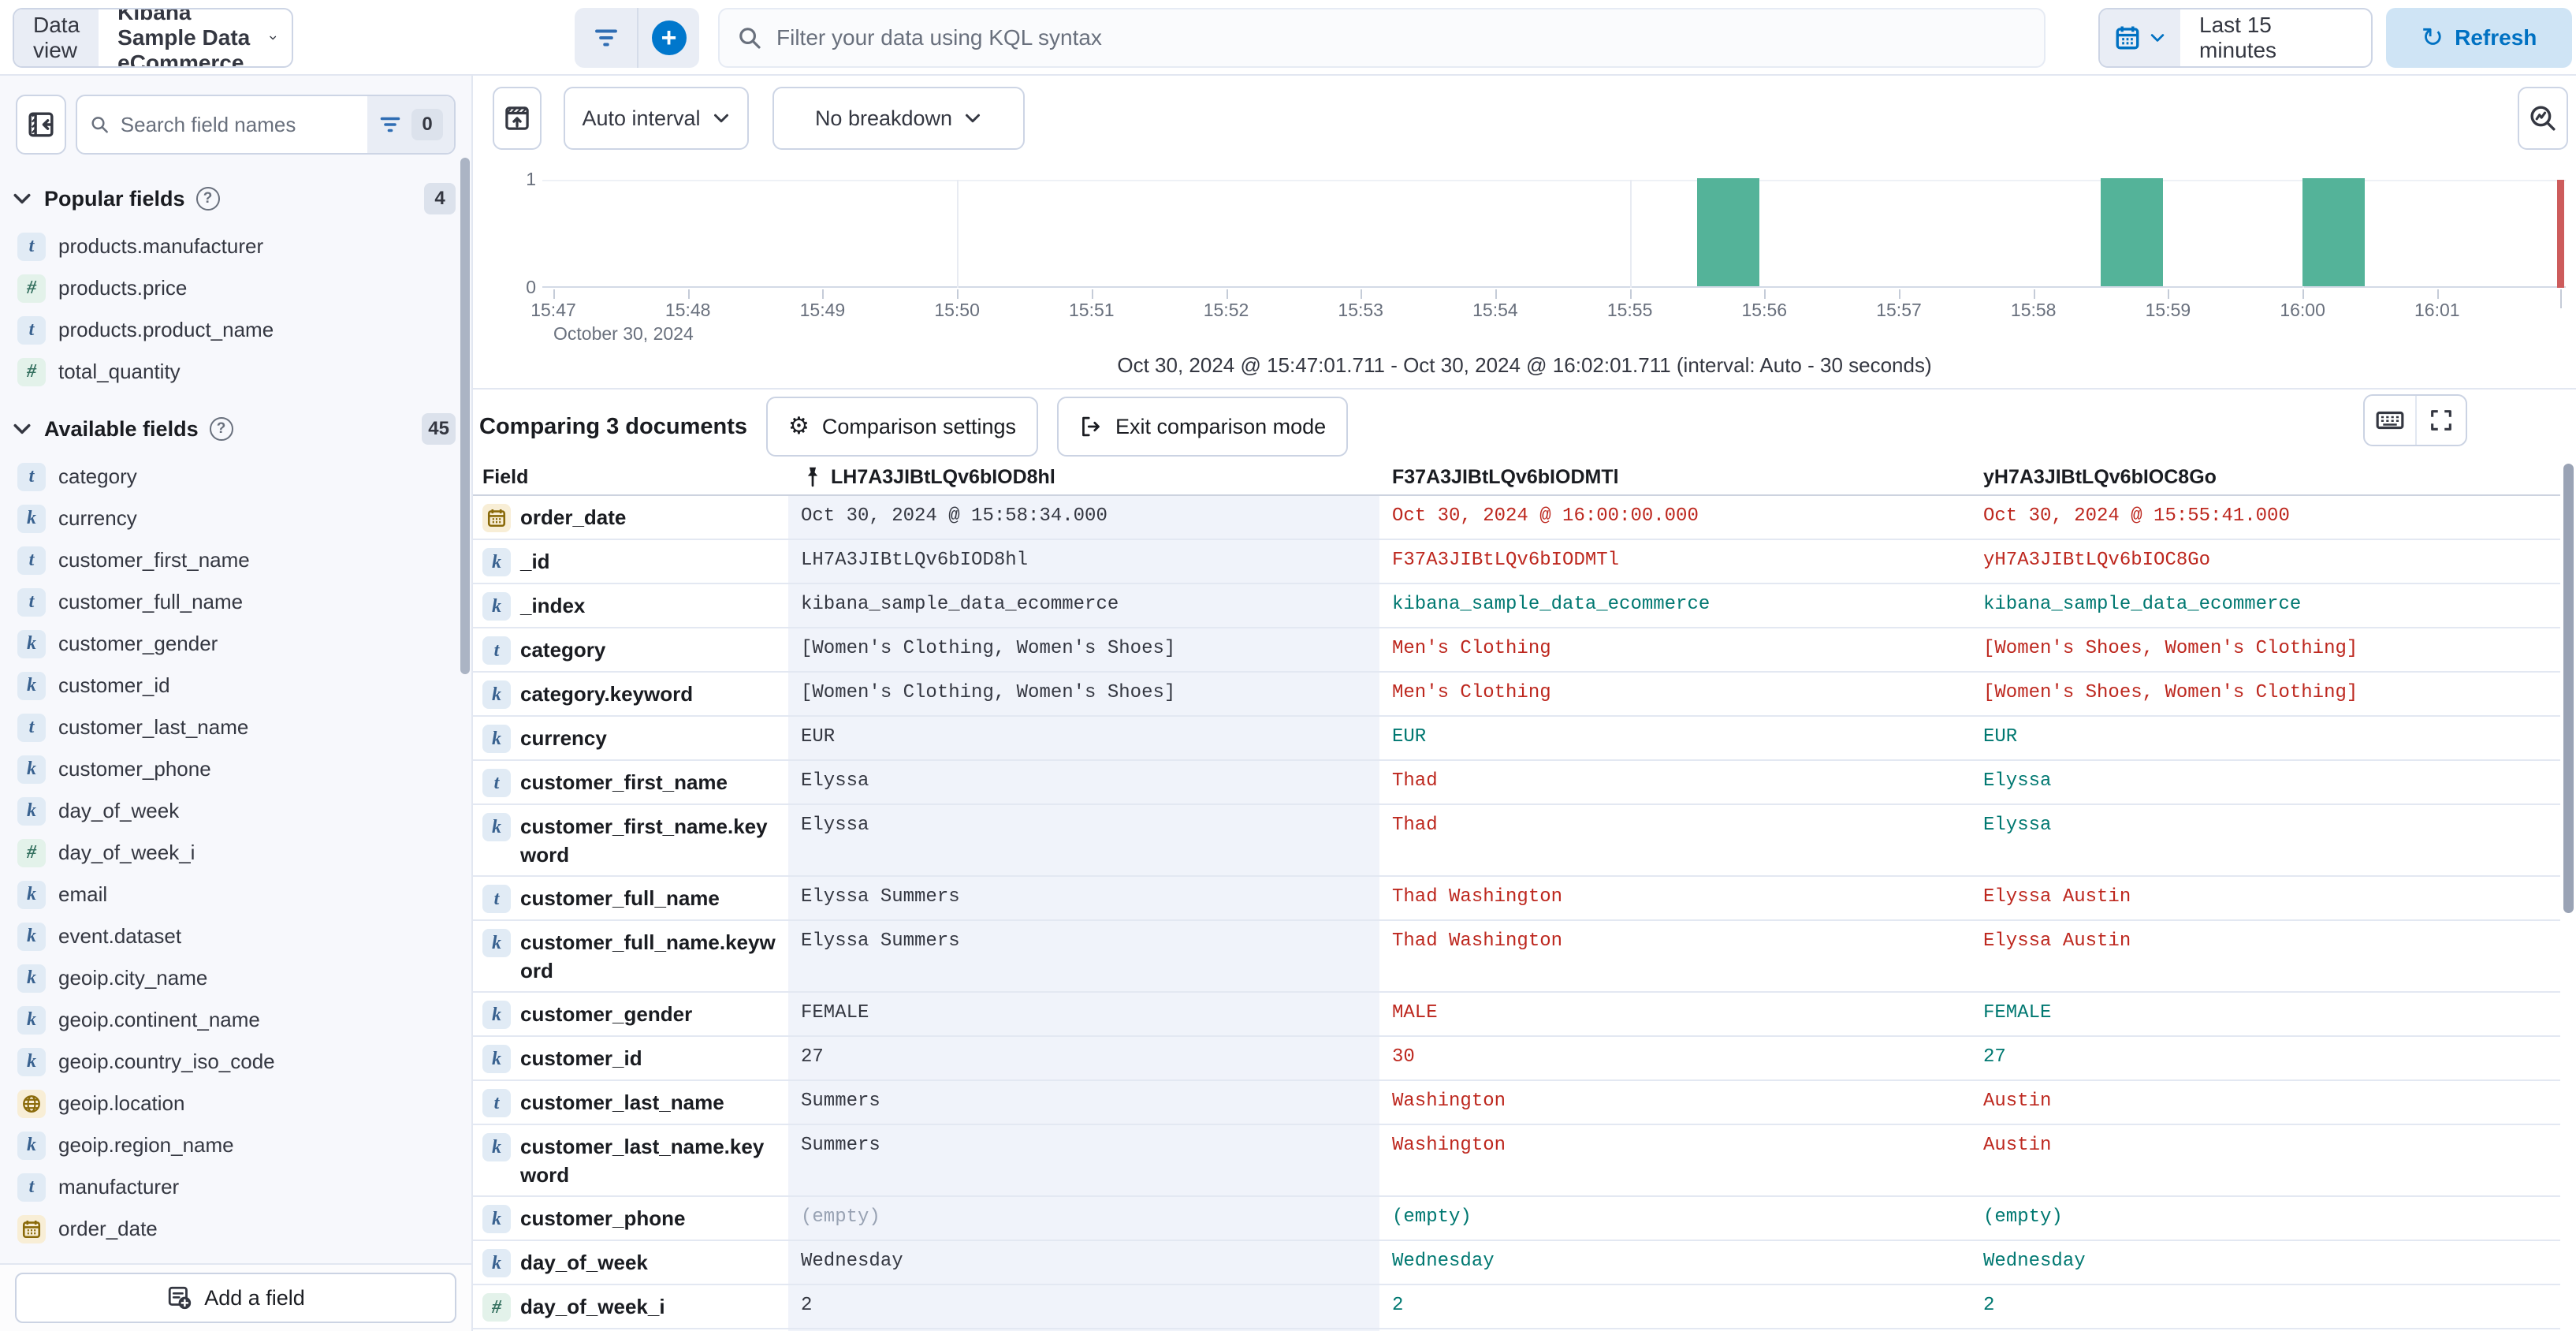 The height and width of the screenshot is (1331, 2576). I want to click on sidebar-field-item: k customer_id, so click(235, 686).